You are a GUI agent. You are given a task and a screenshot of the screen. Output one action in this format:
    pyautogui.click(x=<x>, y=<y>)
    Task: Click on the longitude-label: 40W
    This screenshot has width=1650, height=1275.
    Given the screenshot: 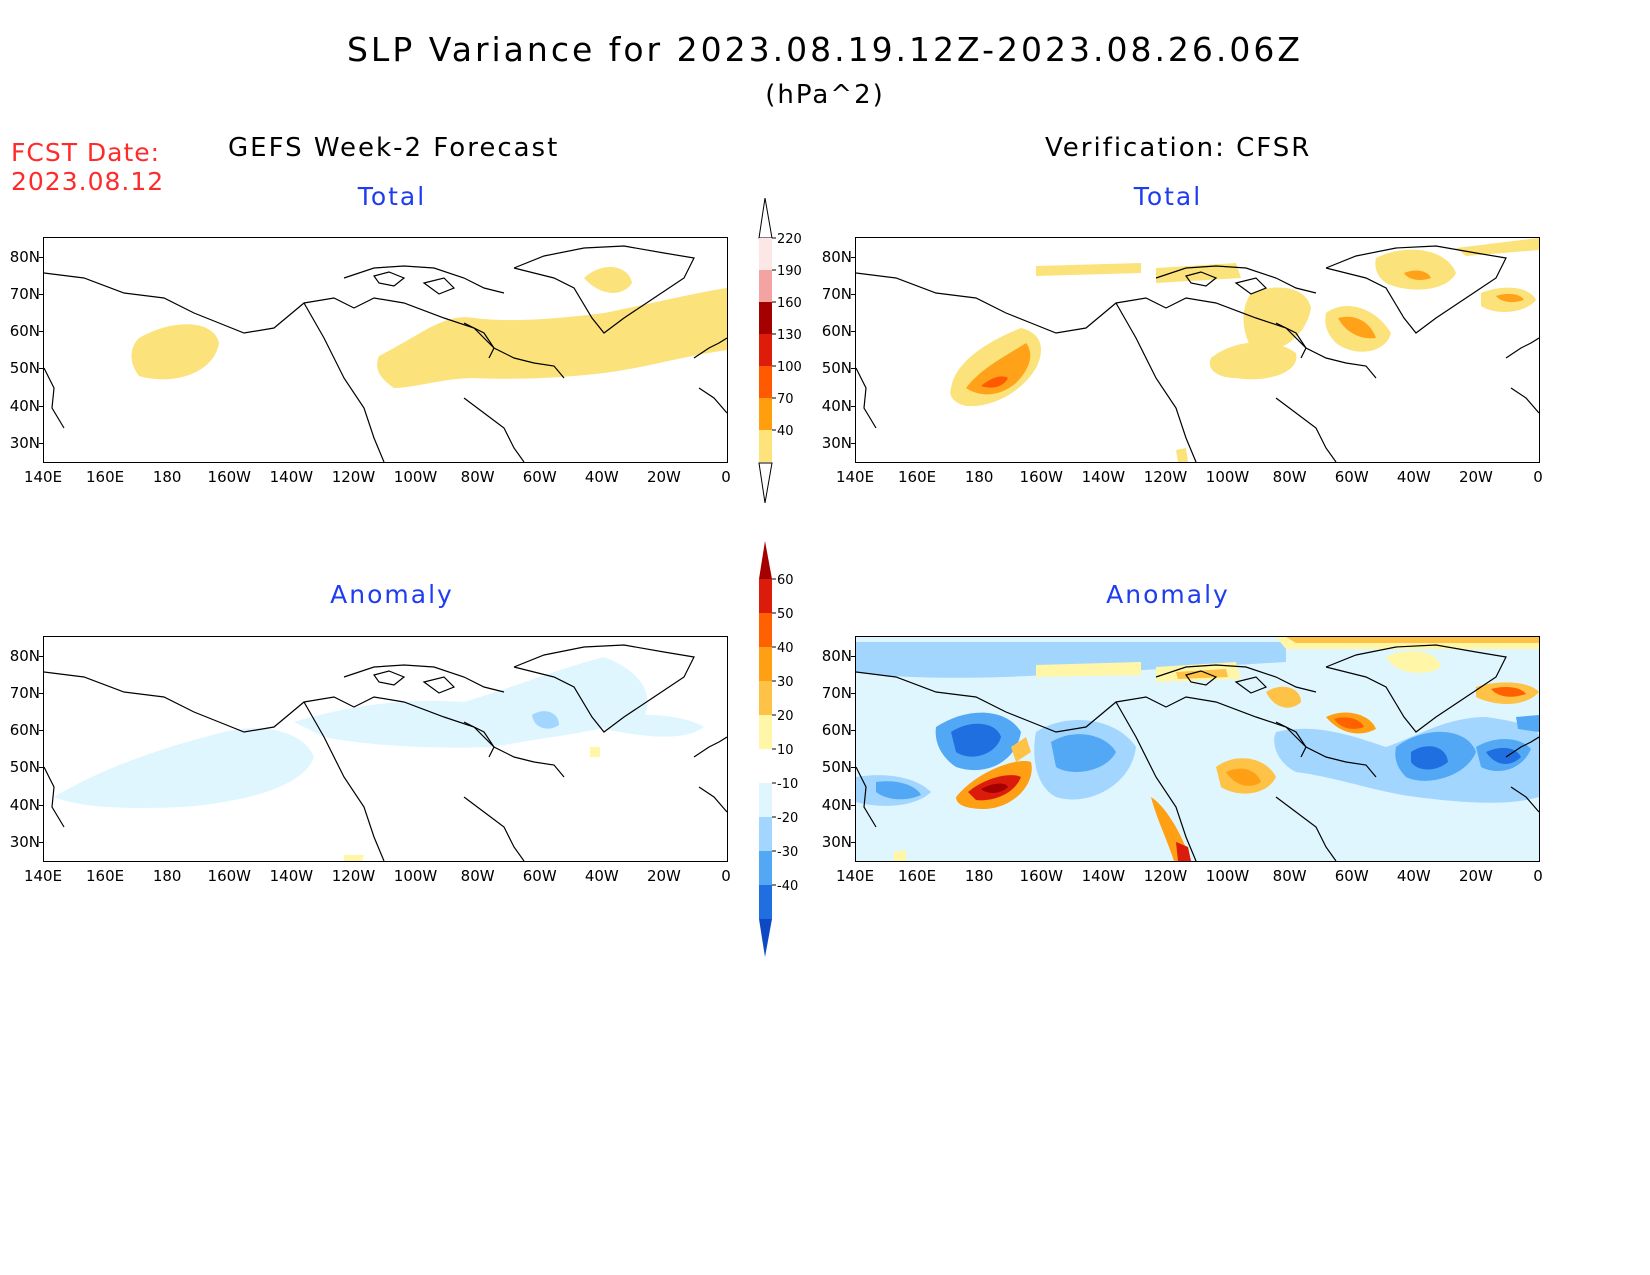 What is the action you would take?
    pyautogui.click(x=601, y=876)
    